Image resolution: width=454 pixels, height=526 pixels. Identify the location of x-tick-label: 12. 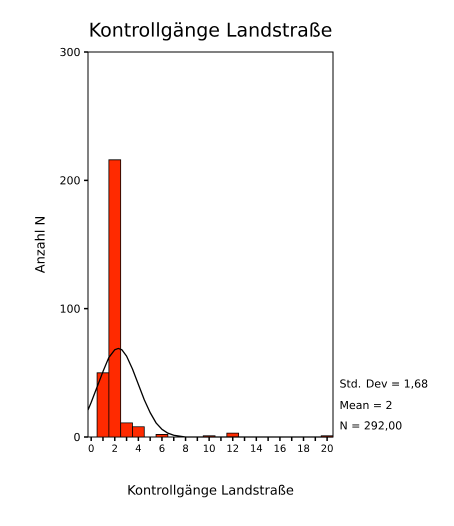
(232, 448).